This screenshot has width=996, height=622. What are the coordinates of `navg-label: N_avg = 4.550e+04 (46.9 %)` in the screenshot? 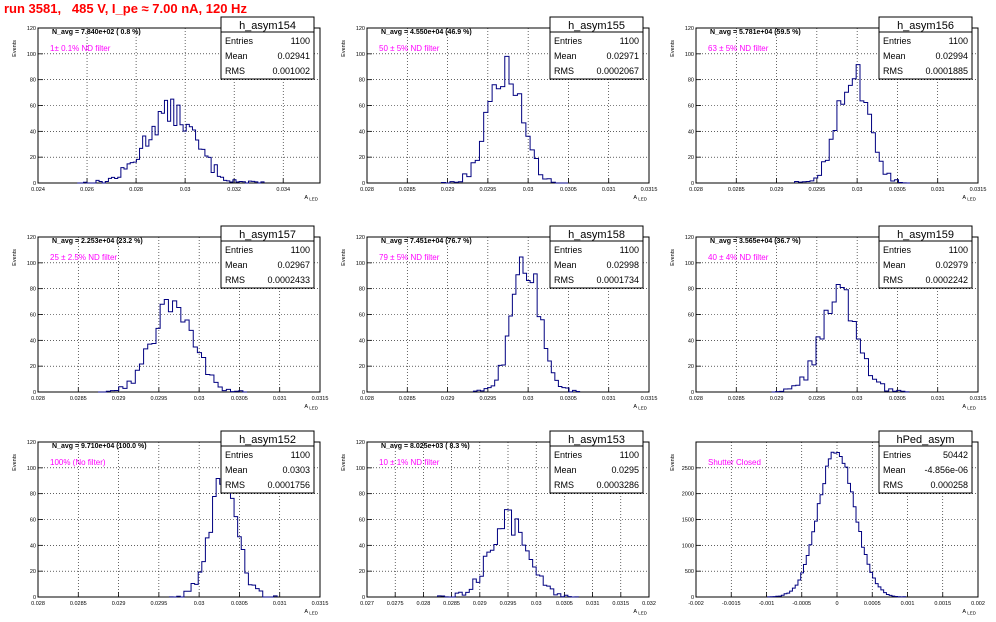 It's located at (426, 32).